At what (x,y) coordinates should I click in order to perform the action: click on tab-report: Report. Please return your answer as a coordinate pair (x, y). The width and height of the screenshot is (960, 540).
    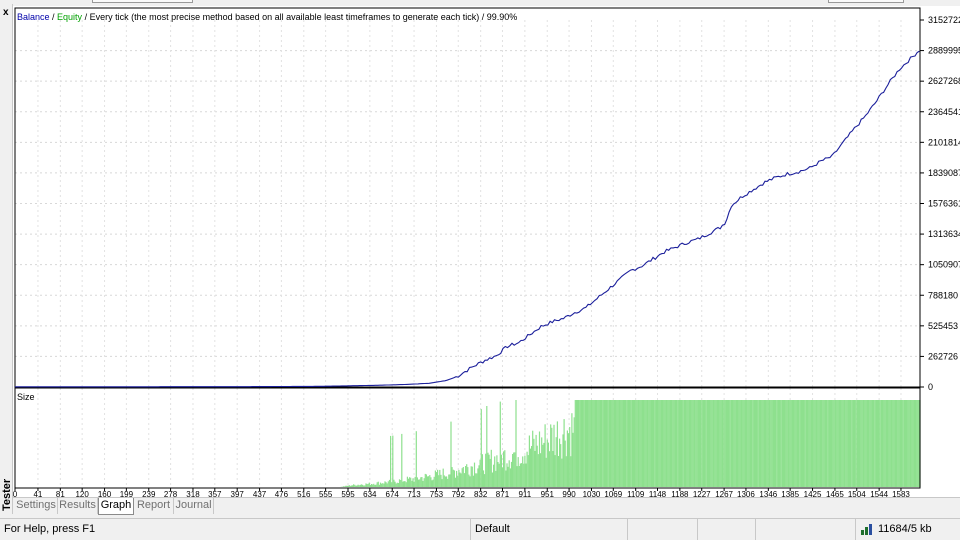
    Looking at the image, I should click on (154, 506).